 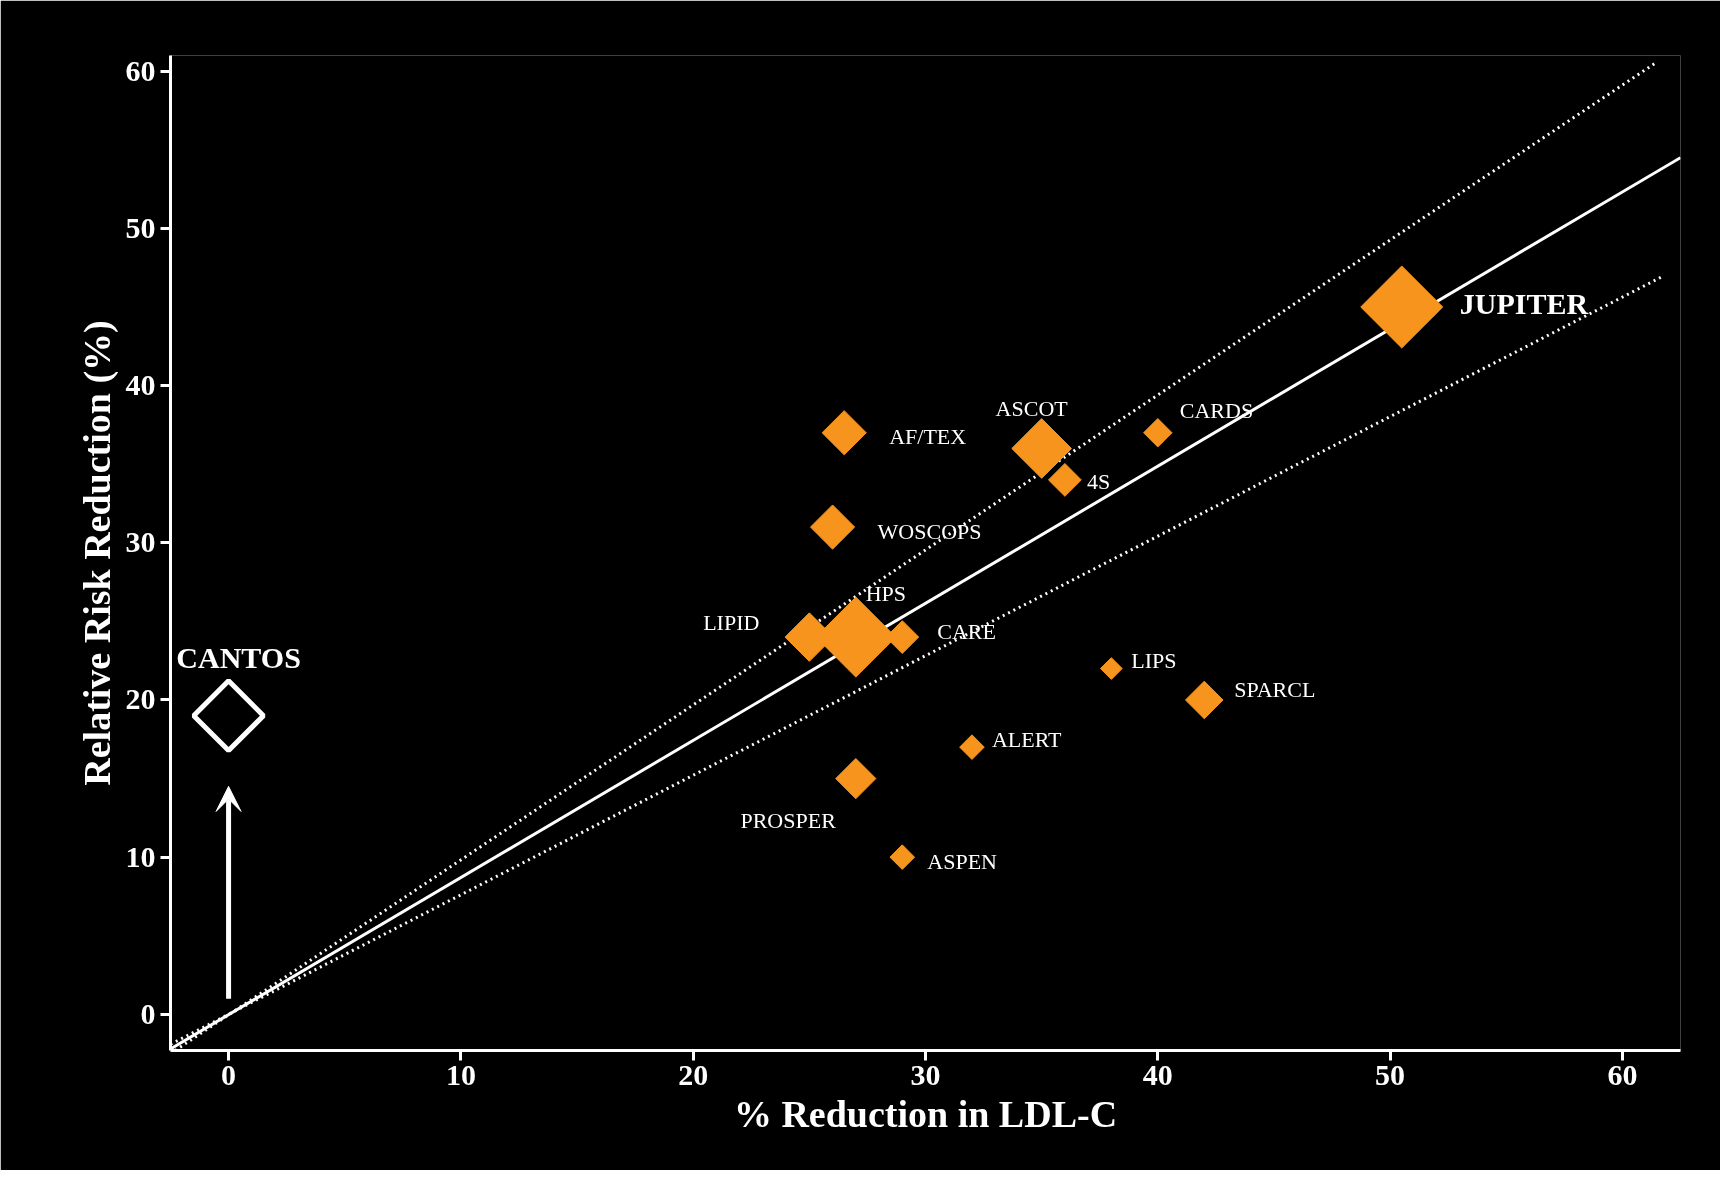 What do you see at coordinates (928, 437) in the screenshot?
I see `annotation: AF/TEX` at bounding box center [928, 437].